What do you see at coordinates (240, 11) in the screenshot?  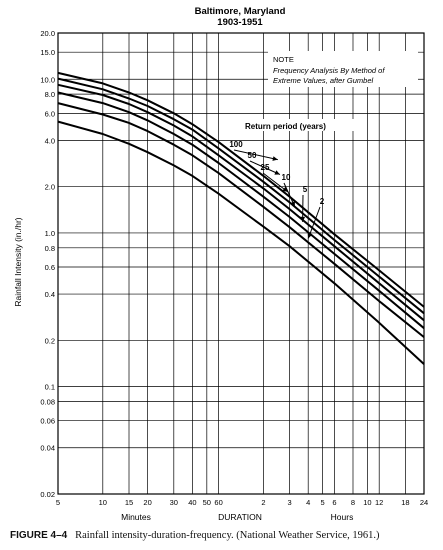 I see `chart-title: Baltimore, Maryland` at bounding box center [240, 11].